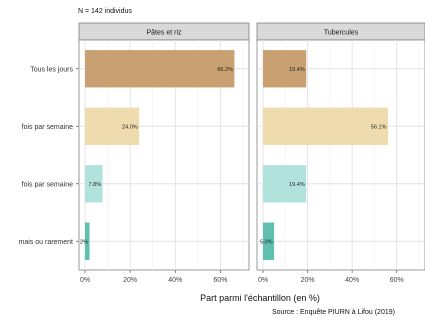  I want to click on bar-value-label: 56.1%, so click(379, 127).